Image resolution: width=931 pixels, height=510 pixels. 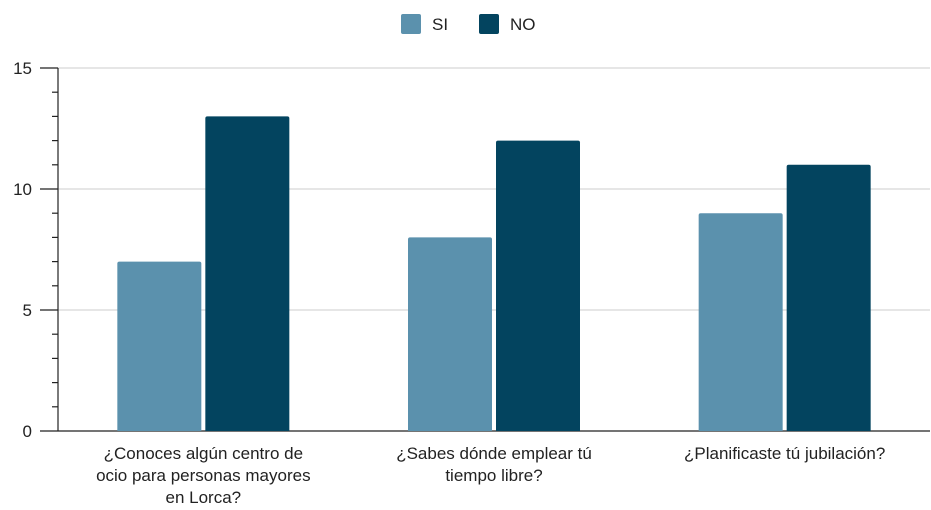 I want to click on x-category-label: ¿Planificaste tú jubilación?, so click(x=784, y=453).